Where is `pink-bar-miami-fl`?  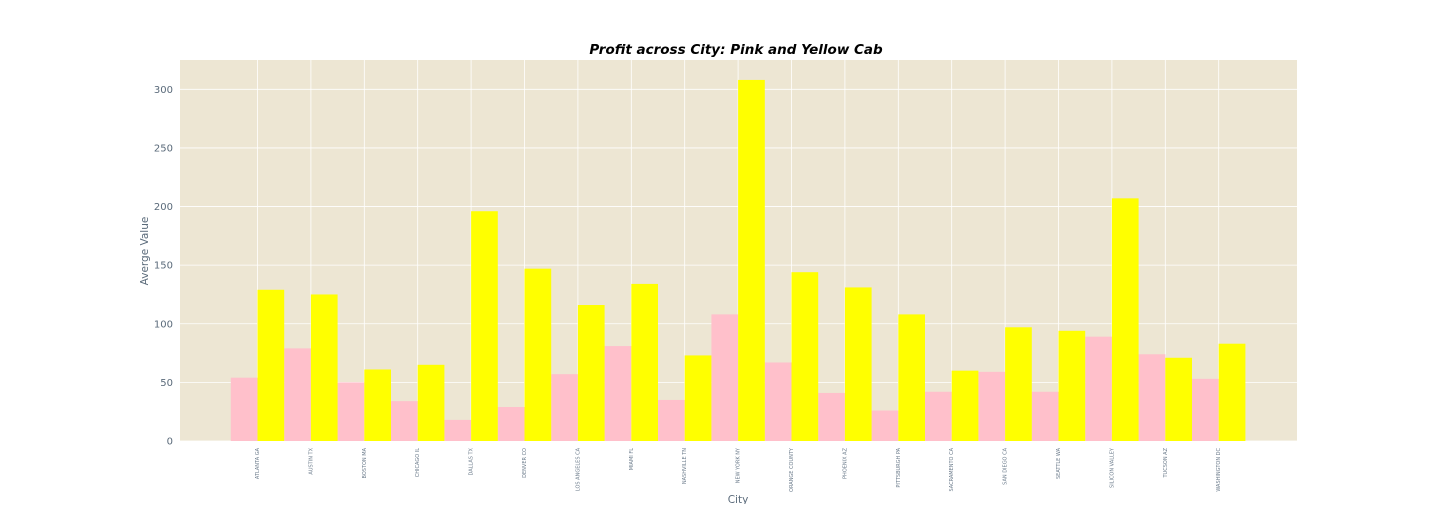 pink-bar-miami-fl is located at coordinates (618, 393).